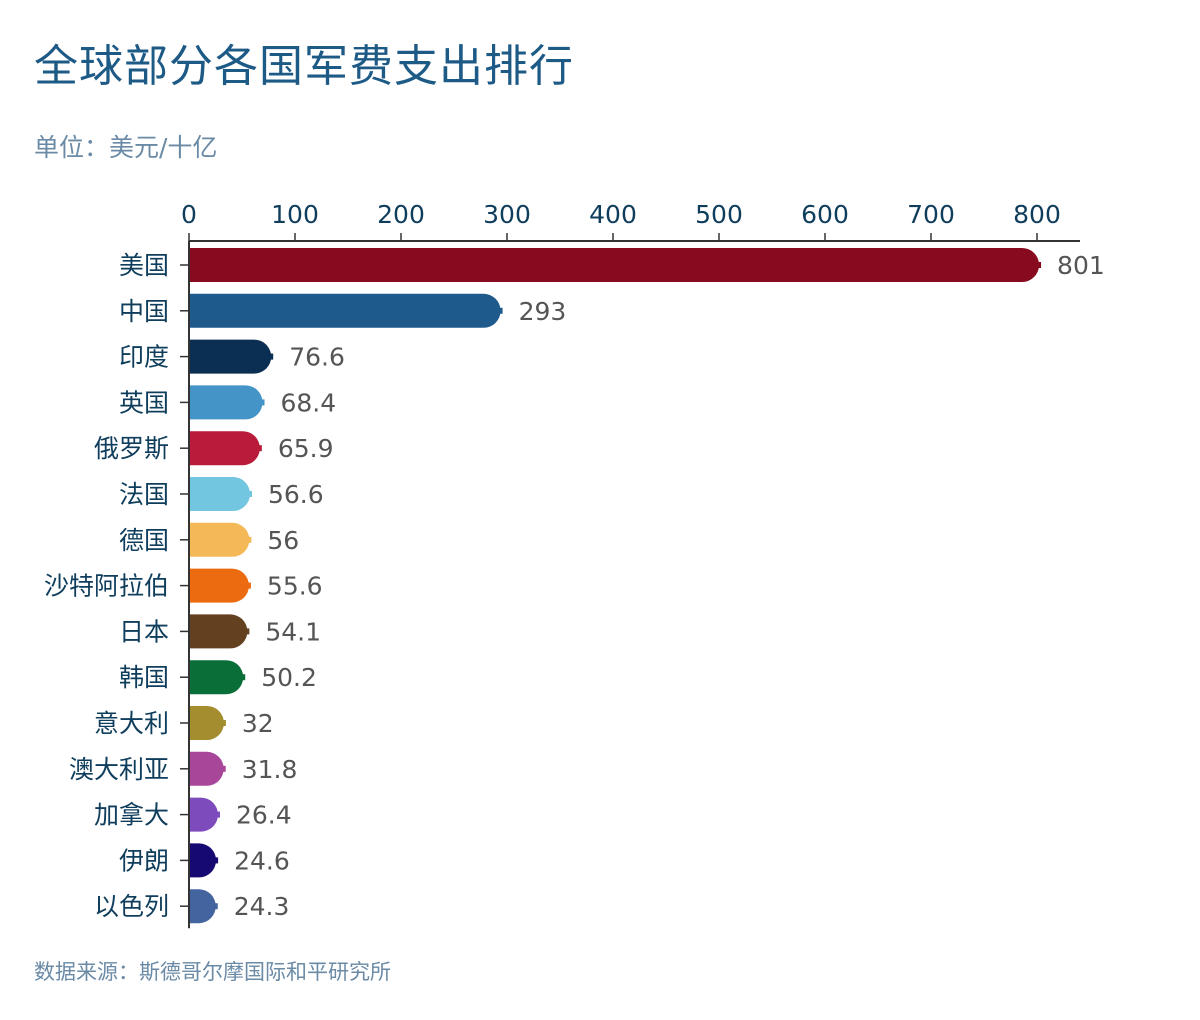  What do you see at coordinates (295, 214) in the screenshot?
I see `x-tick-label: 100` at bounding box center [295, 214].